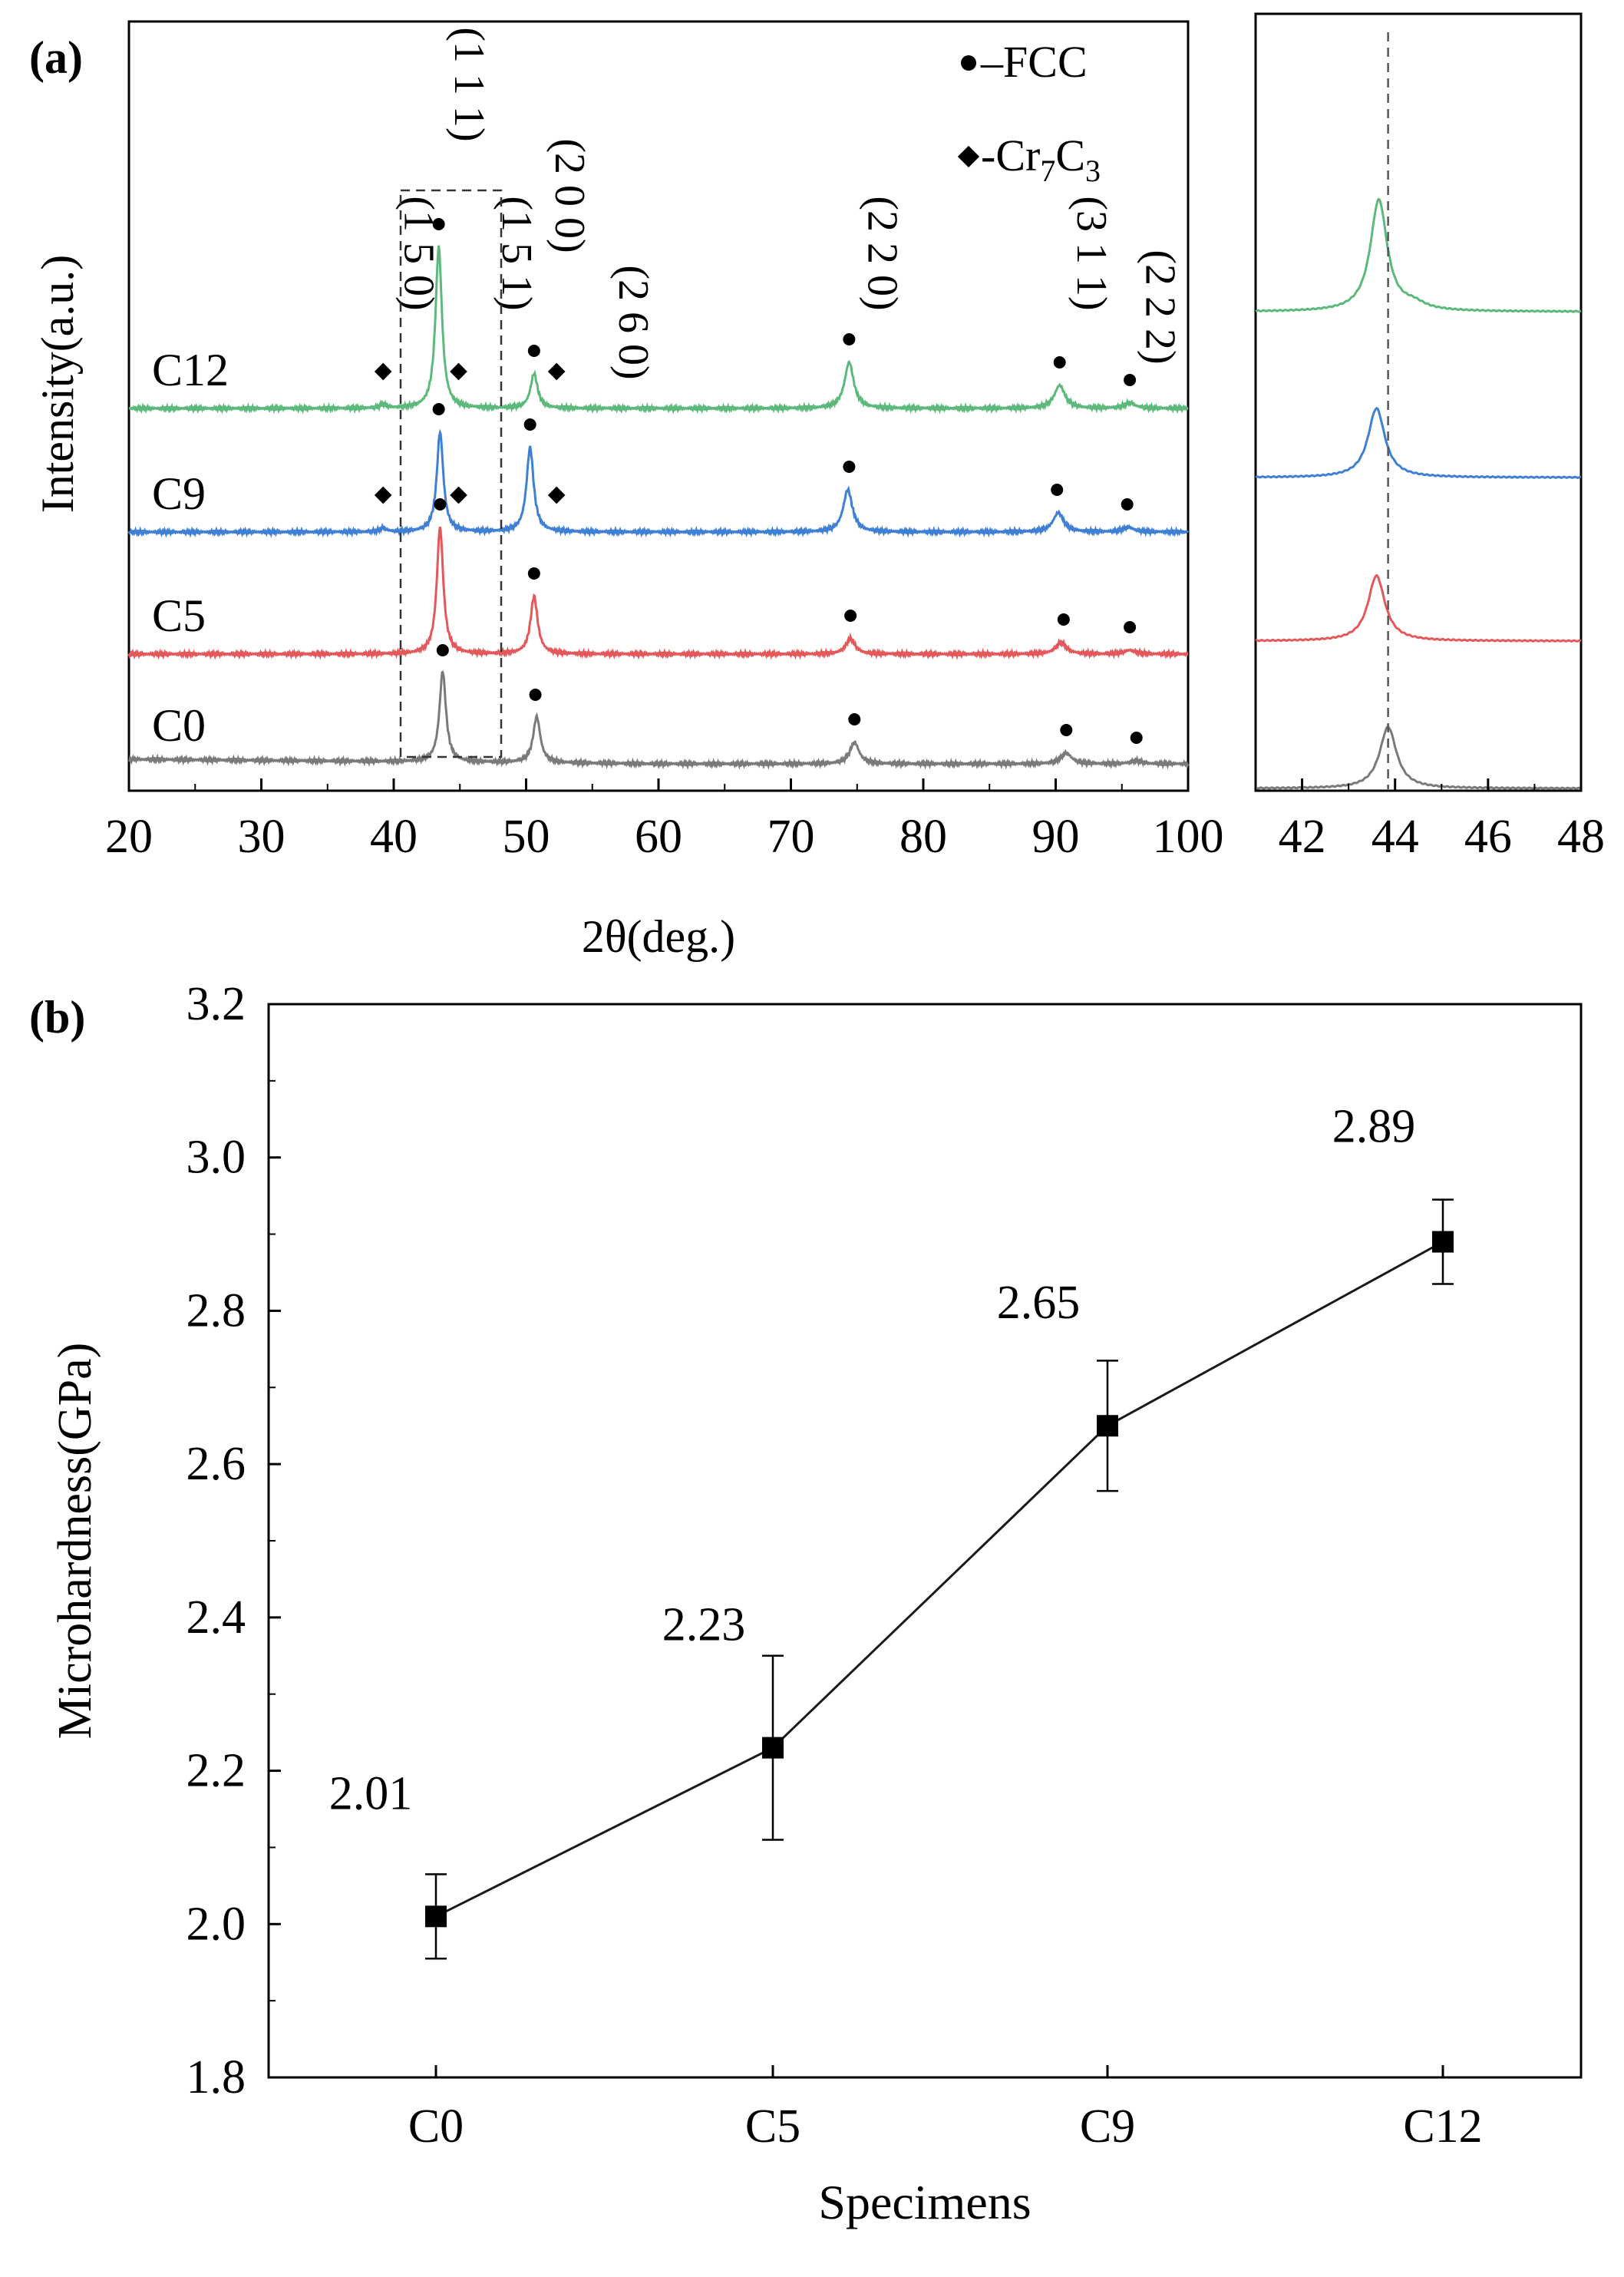 The image size is (1624, 2277). Describe the element at coordinates (451, 473) in the screenshot. I see `zoom-region-box` at that location.